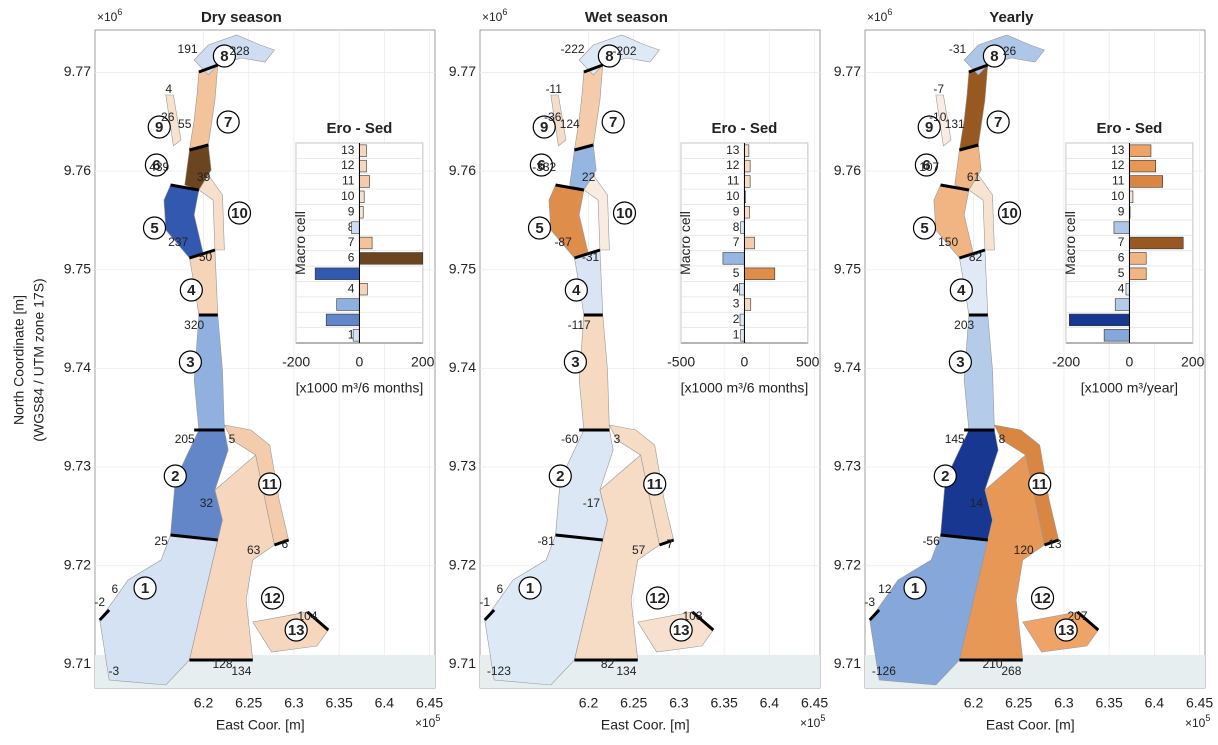 The height and width of the screenshot is (745, 1218). Describe the element at coordinates (185, 124) in the screenshot. I see `flux-label: 55` at that location.